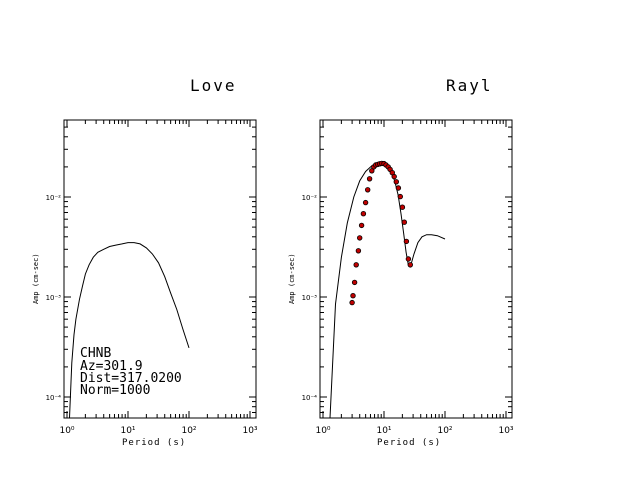 The height and width of the screenshot is (480, 640). Describe the element at coordinates (128, 330) in the screenshot. I see `love-series-line` at that location.